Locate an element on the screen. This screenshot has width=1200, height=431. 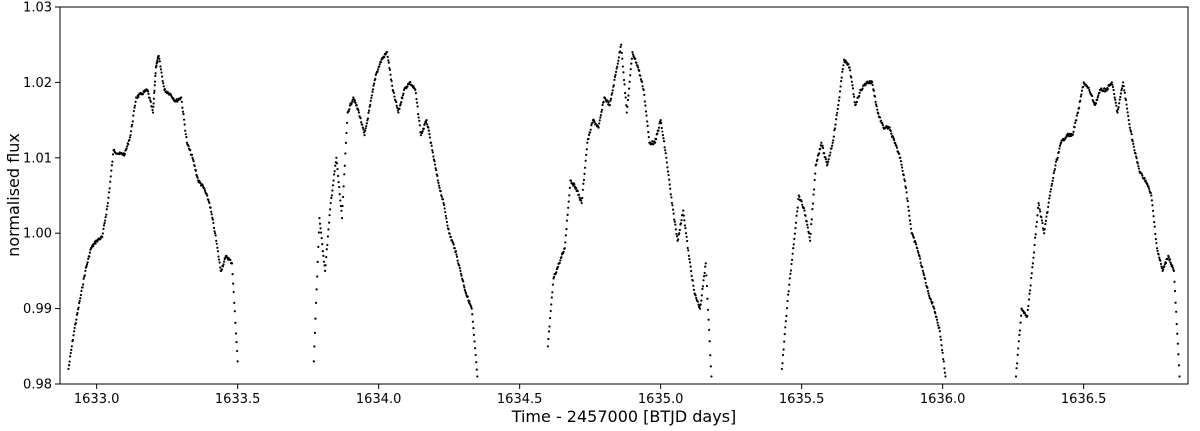
y-axis-label: normalised flux is located at coordinates (13, 195).